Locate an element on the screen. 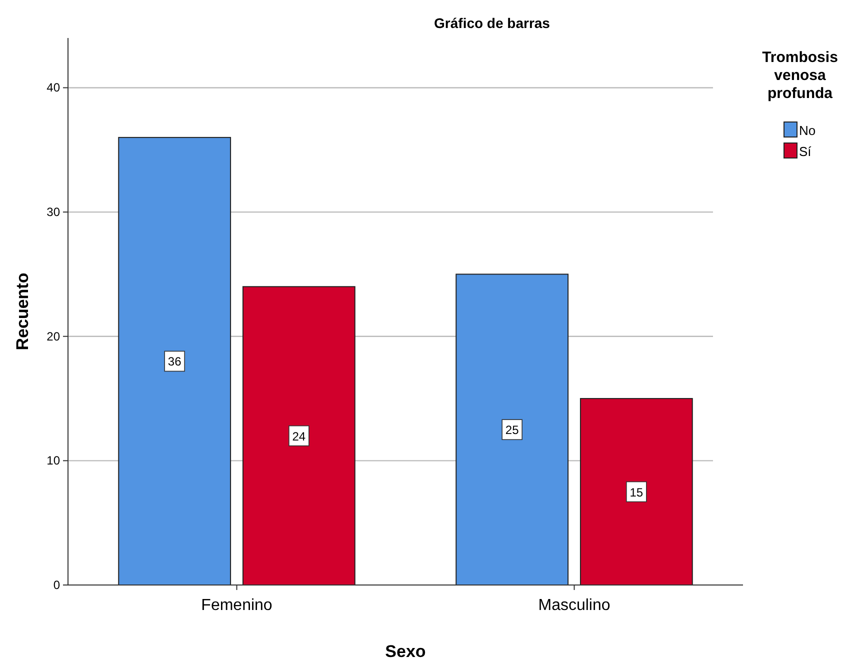  y-tick-label: 0 is located at coordinates (56, 585).